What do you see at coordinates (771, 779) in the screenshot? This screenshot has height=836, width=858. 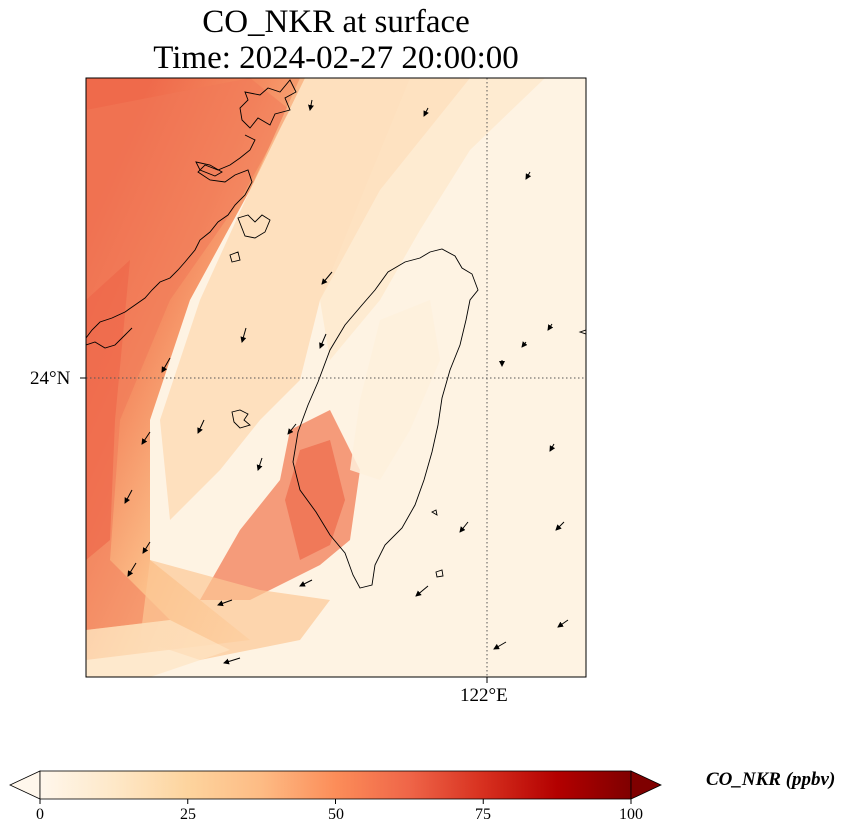 I see `colorbar-label: CO_NKR (ppbv)` at bounding box center [771, 779].